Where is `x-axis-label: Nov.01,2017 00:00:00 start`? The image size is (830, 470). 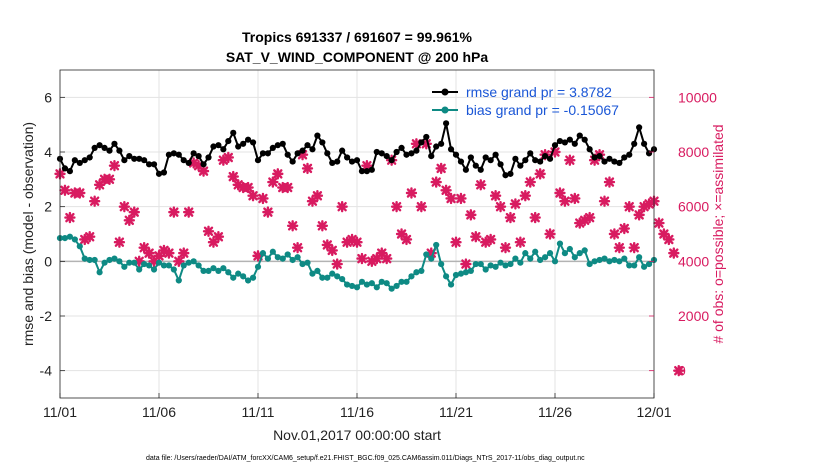 x-axis-label: Nov.01,2017 00:00:00 start is located at coordinates (357, 435).